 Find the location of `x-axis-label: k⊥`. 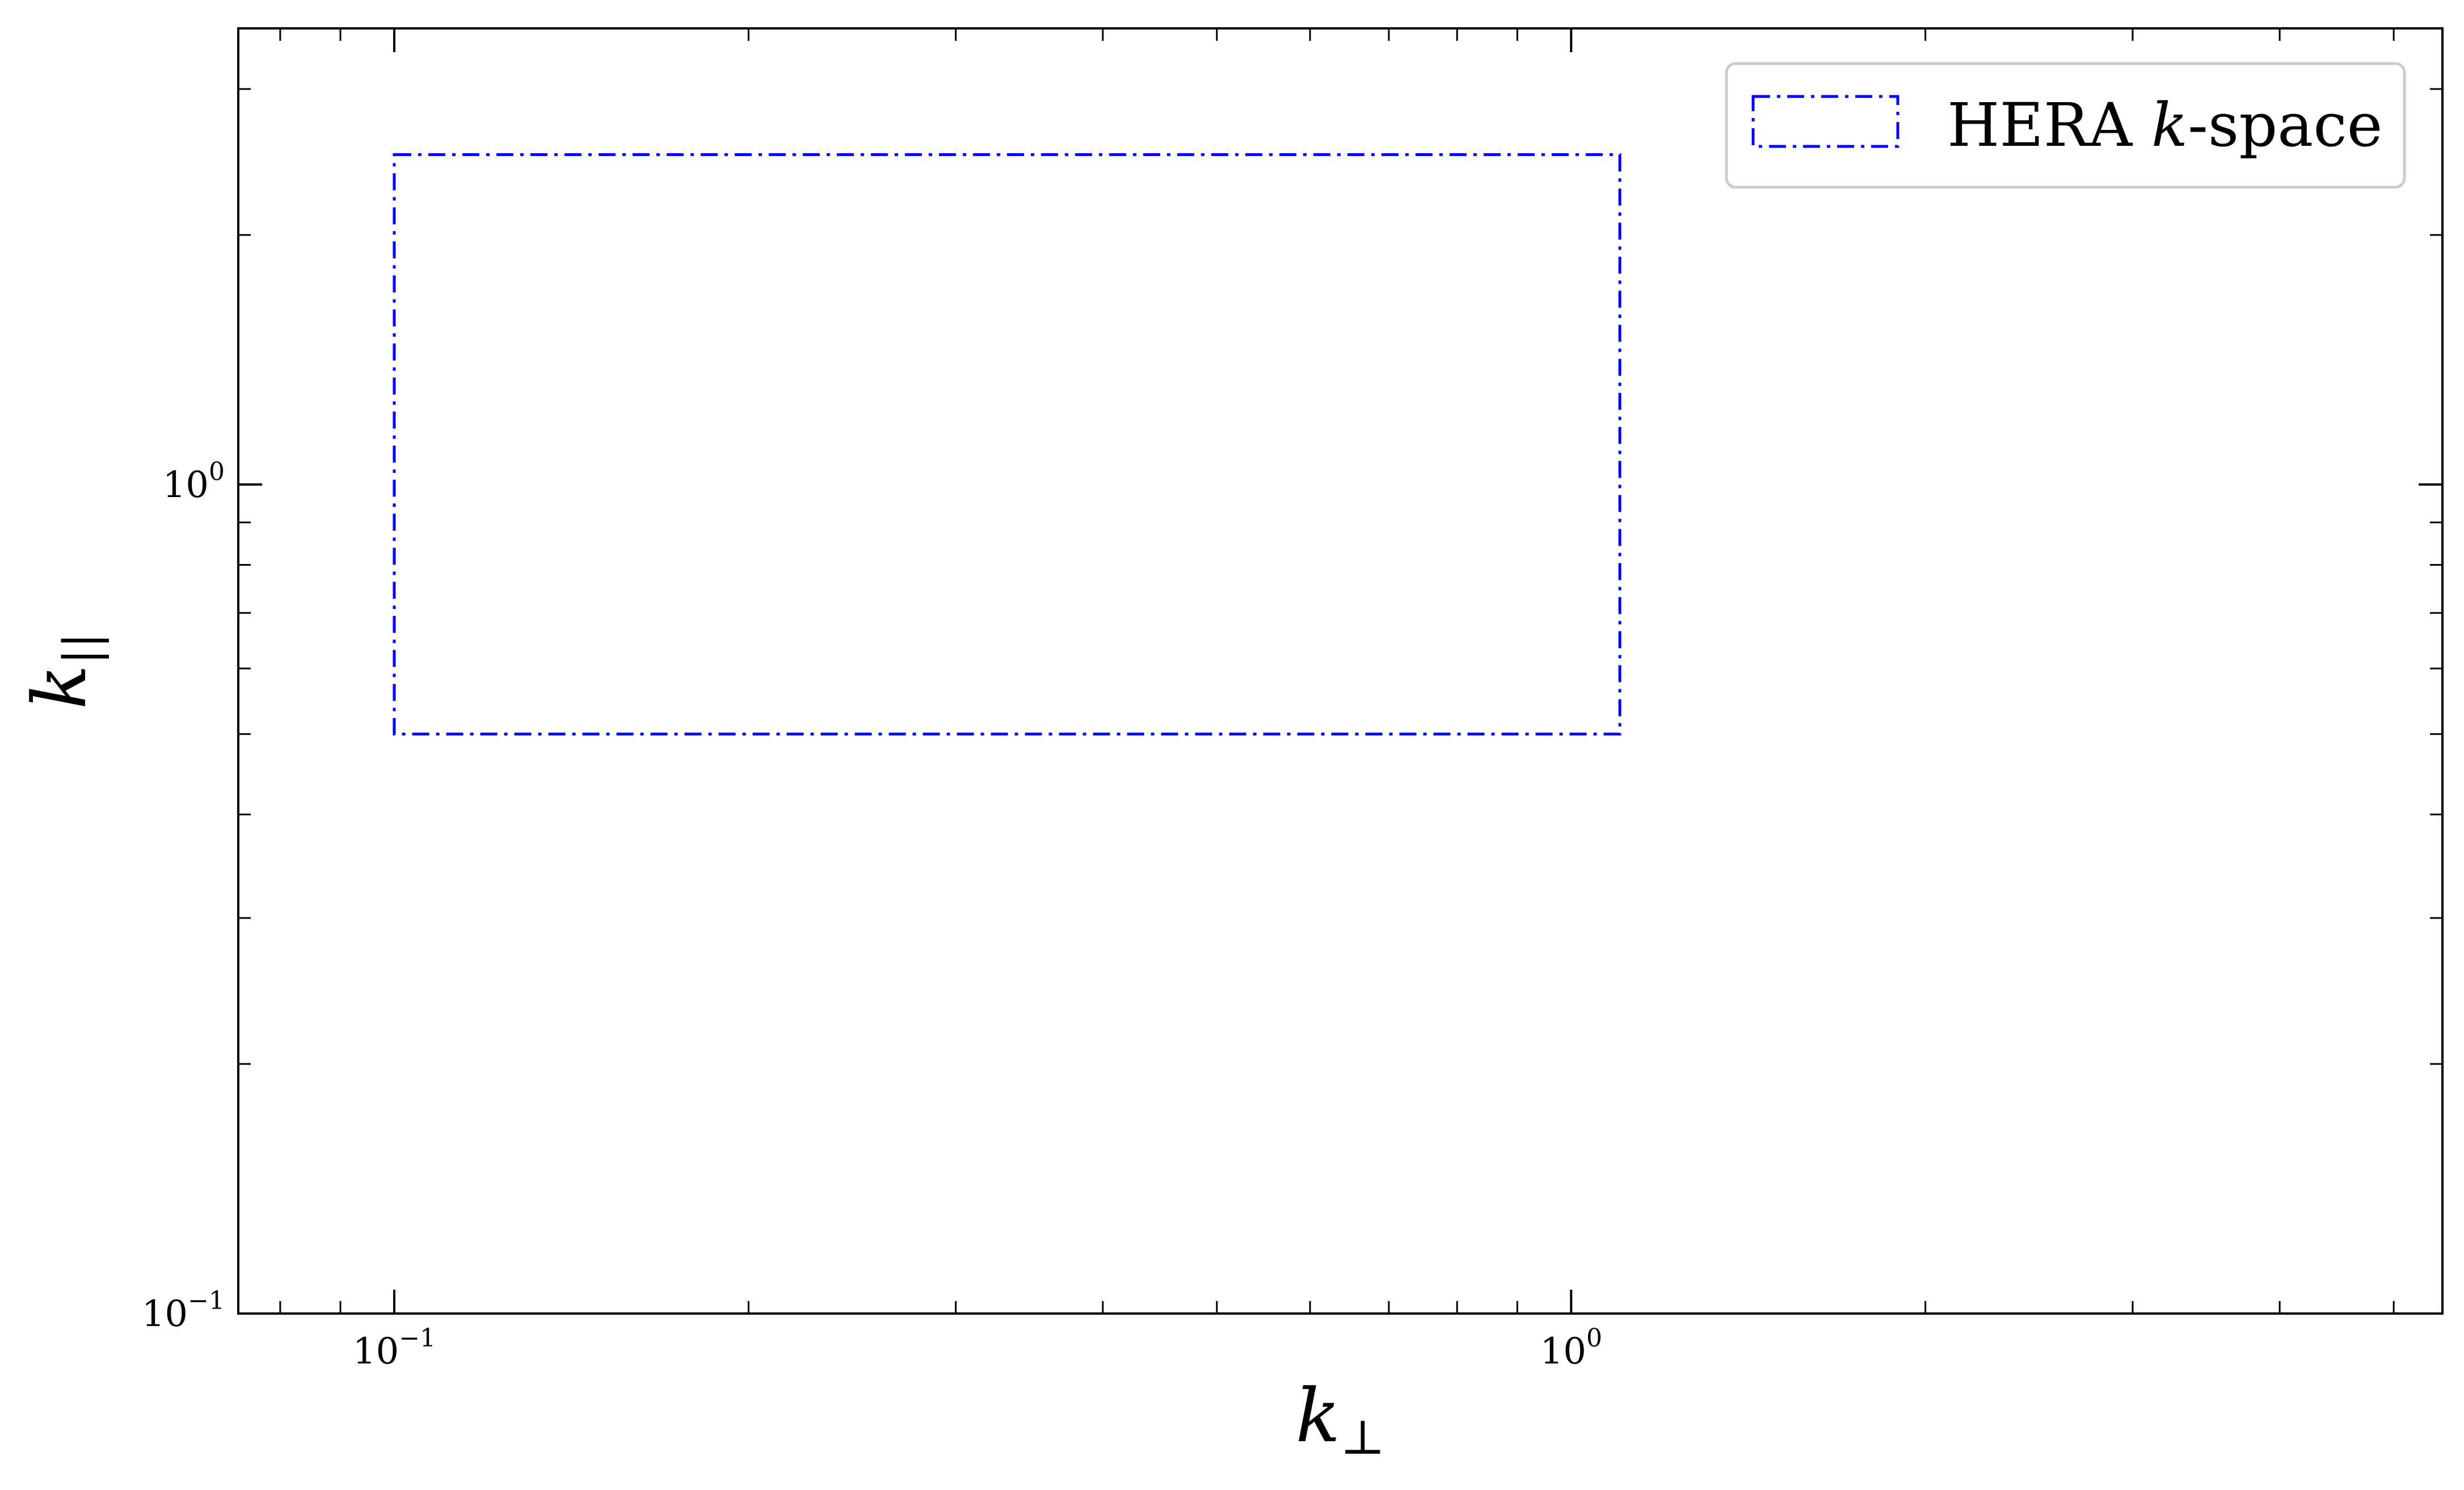

x-axis-label: k⊥ is located at coordinates (1340, 1419).